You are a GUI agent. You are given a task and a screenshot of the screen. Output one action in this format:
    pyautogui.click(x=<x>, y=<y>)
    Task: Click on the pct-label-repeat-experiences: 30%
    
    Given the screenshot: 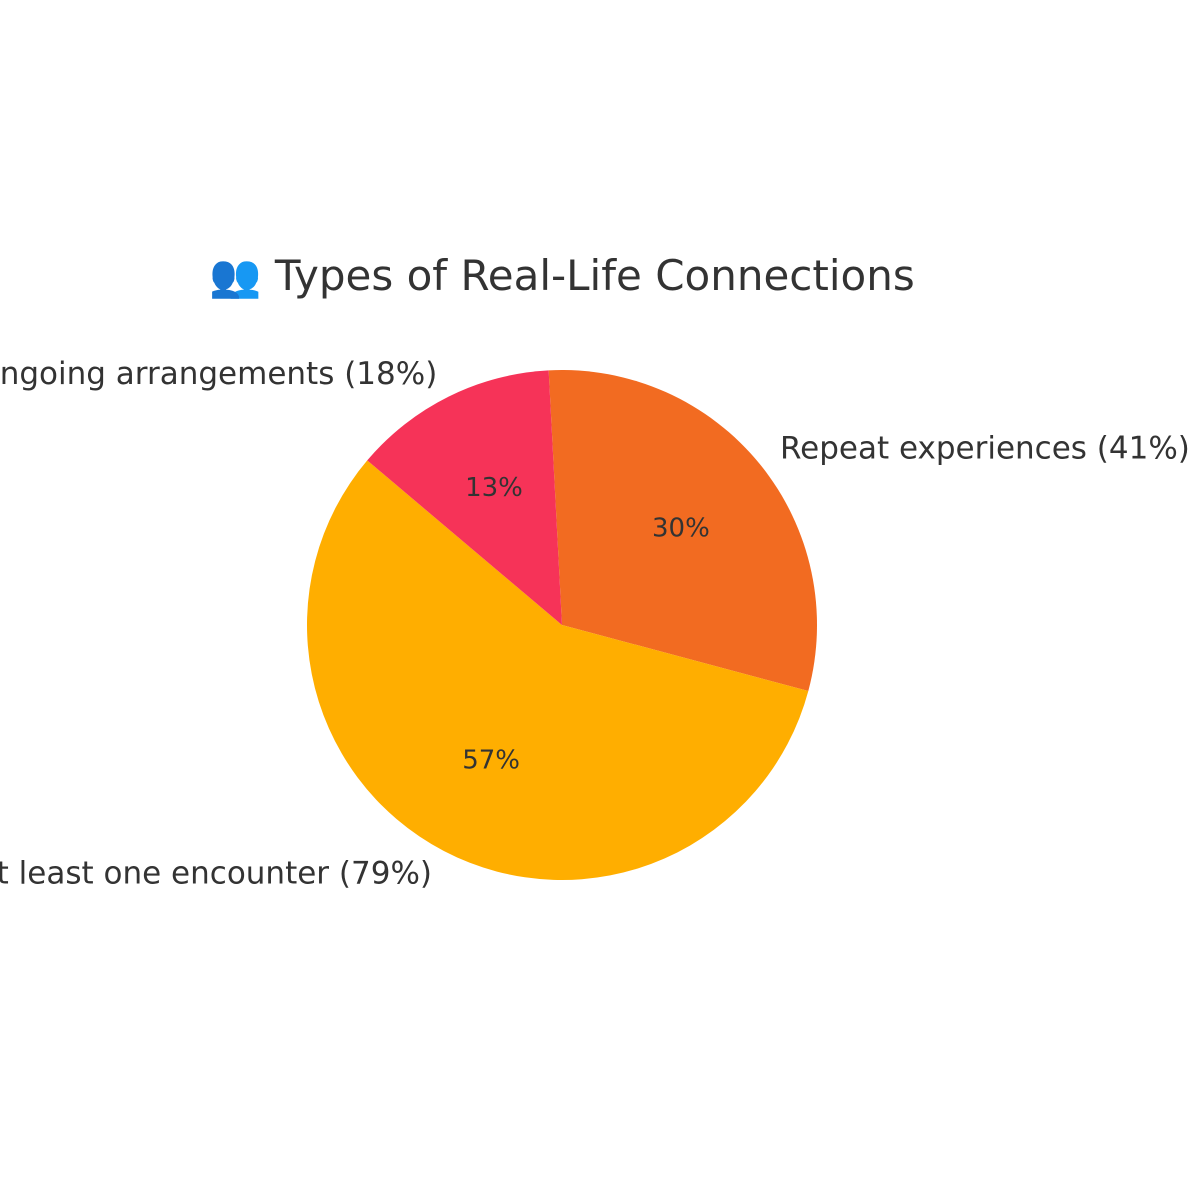 What is the action you would take?
    pyautogui.click(x=681, y=529)
    